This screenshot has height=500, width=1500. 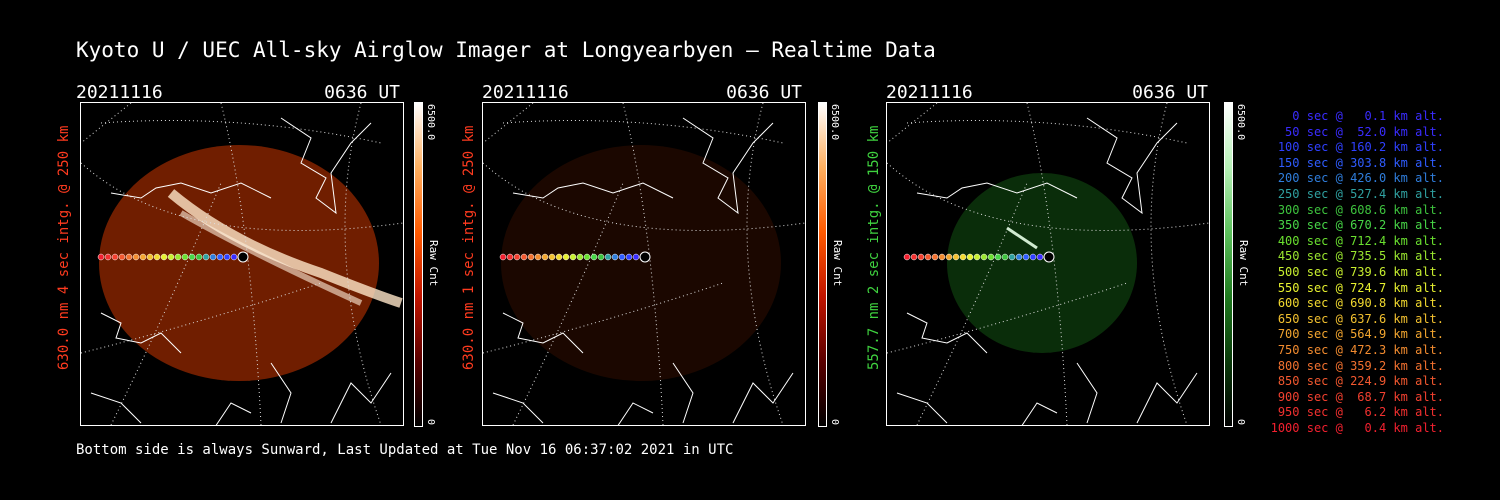 I want to click on legend-row: 900 sec @ 68.7 km alt., so click(x=1360, y=396).